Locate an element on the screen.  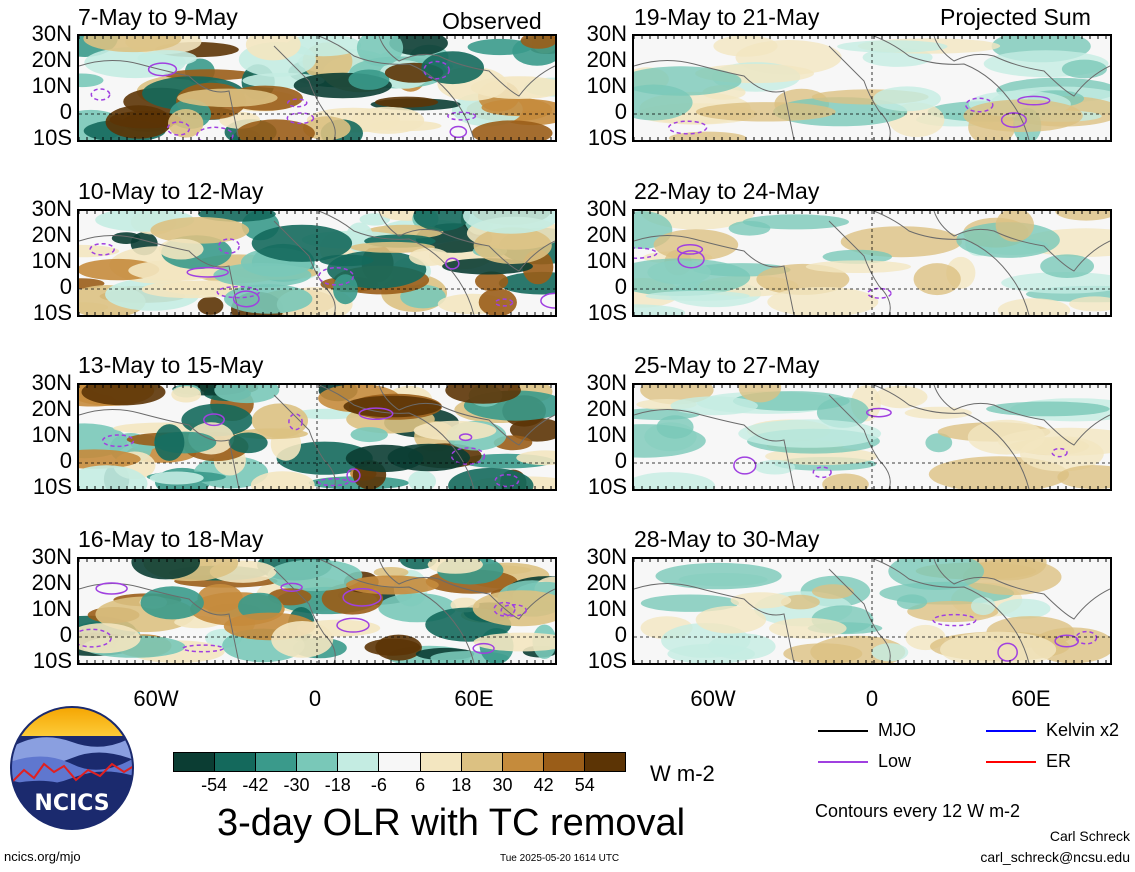
panel-tag-observed: Observed is located at coordinates (492, 21).